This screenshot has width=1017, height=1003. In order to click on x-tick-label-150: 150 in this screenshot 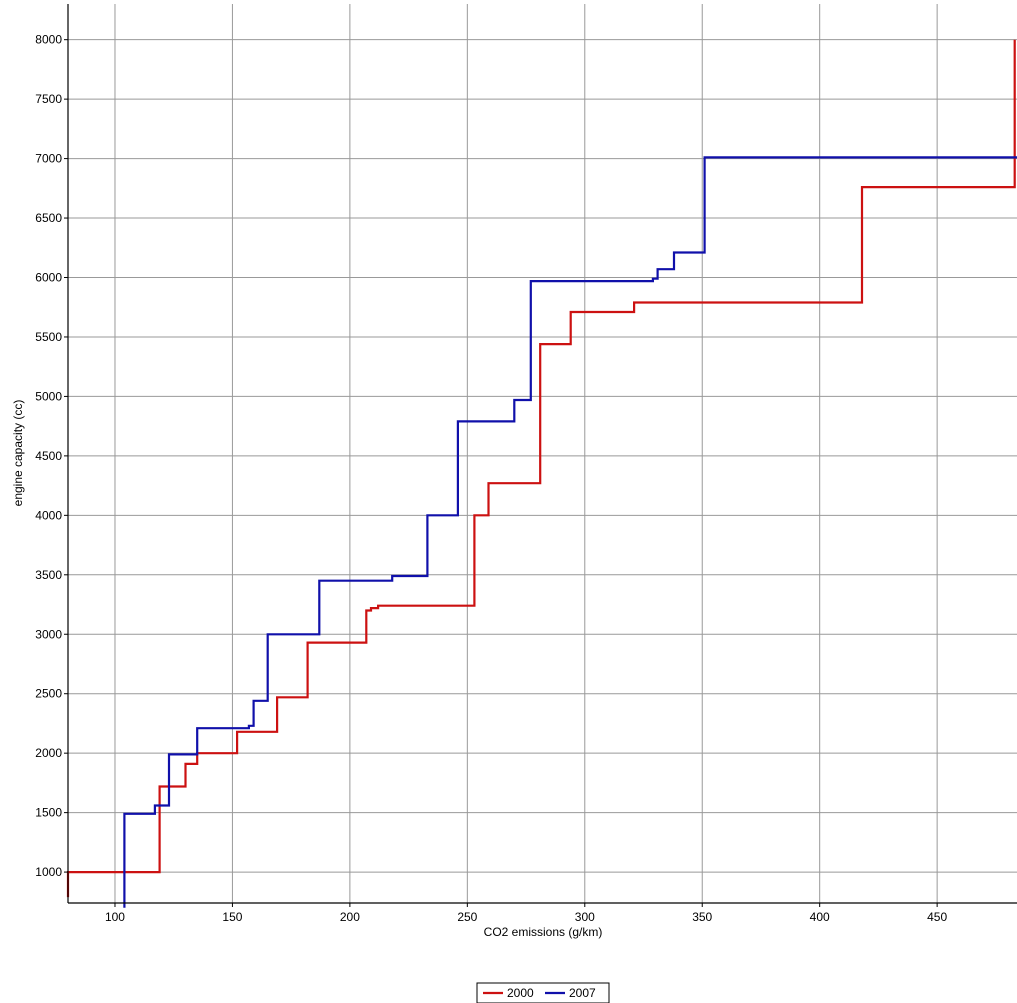, I will do `click(232, 917)`.